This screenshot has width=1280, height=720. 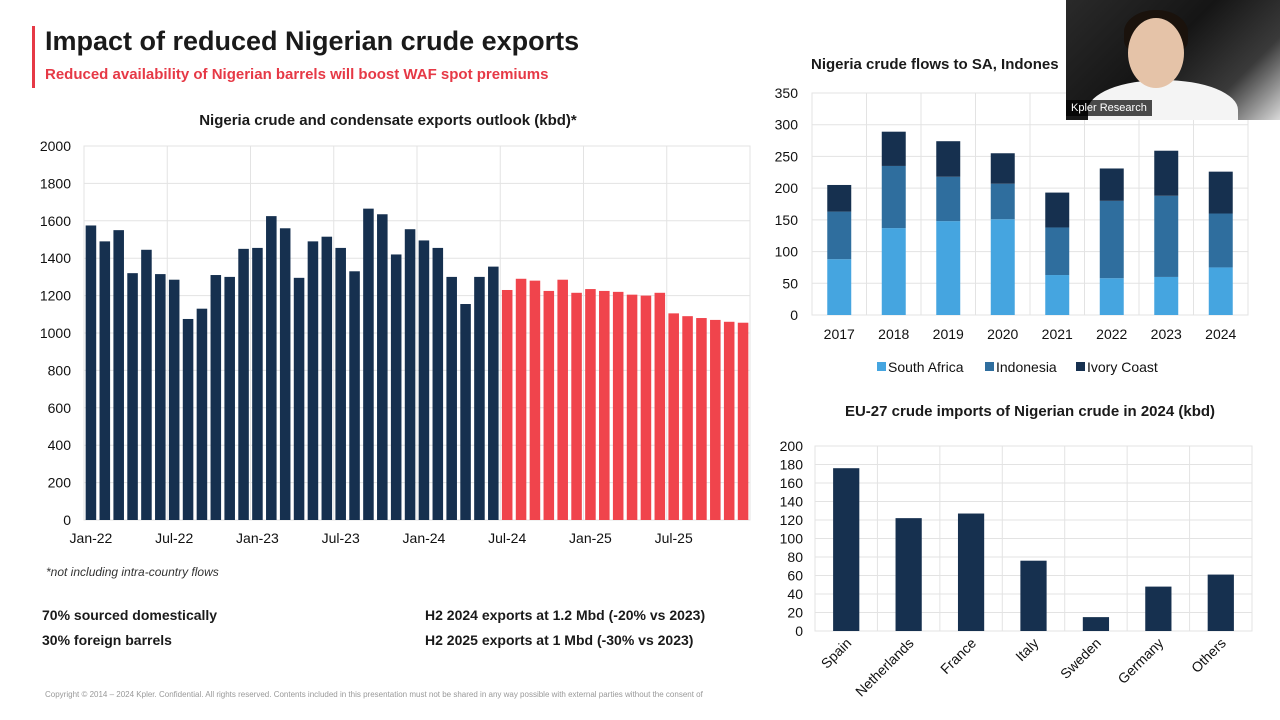 What do you see at coordinates (836, 653) in the screenshot?
I see `chart3-x-tick-label: Spain` at bounding box center [836, 653].